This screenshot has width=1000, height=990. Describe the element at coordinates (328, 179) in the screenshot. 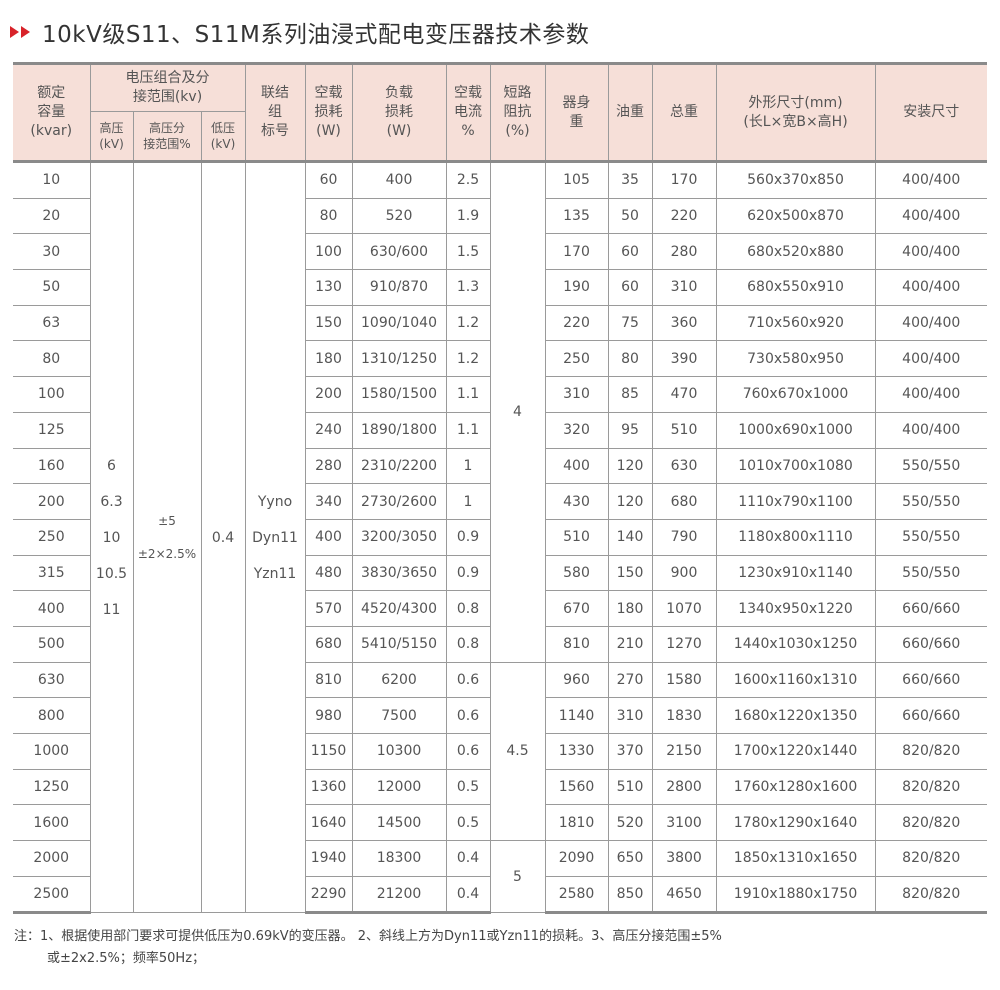

I see `no-load-loss-cell: 60` at that location.